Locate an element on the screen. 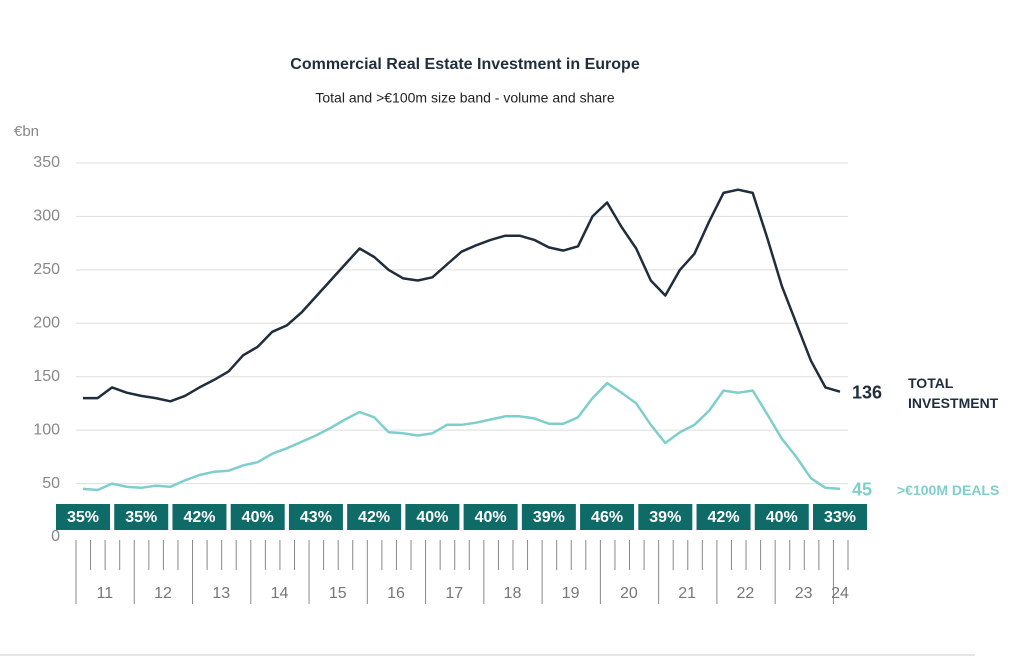 This screenshot has width=1024, height=665. share-label: 33% is located at coordinates (840, 517).